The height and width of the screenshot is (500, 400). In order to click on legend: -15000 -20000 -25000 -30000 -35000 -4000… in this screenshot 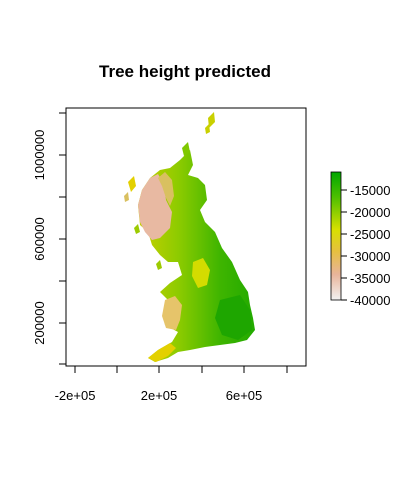, I will do `click(360, 239)`.